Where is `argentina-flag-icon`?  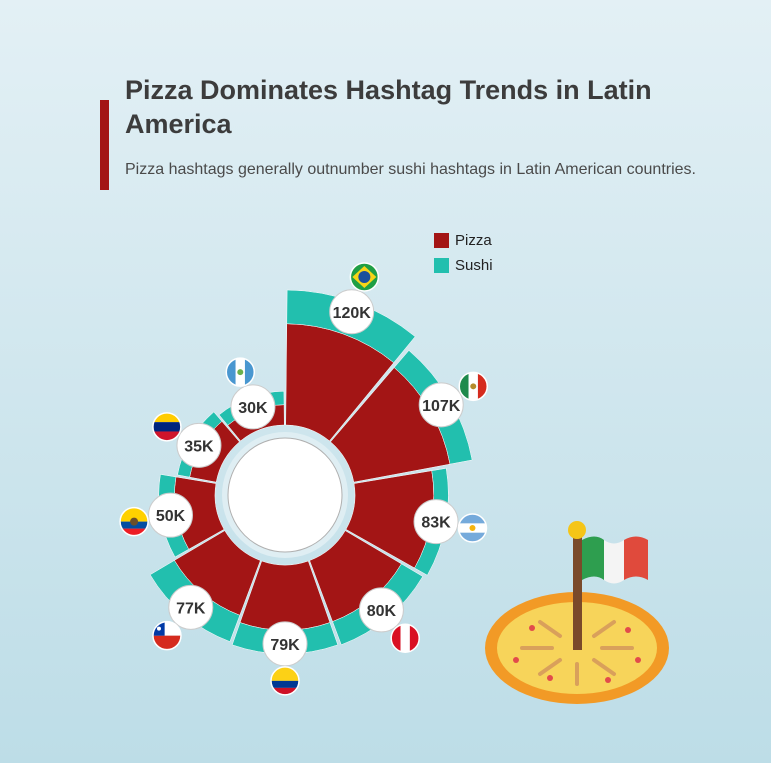
argentina-flag-icon is located at coordinates (472, 528).